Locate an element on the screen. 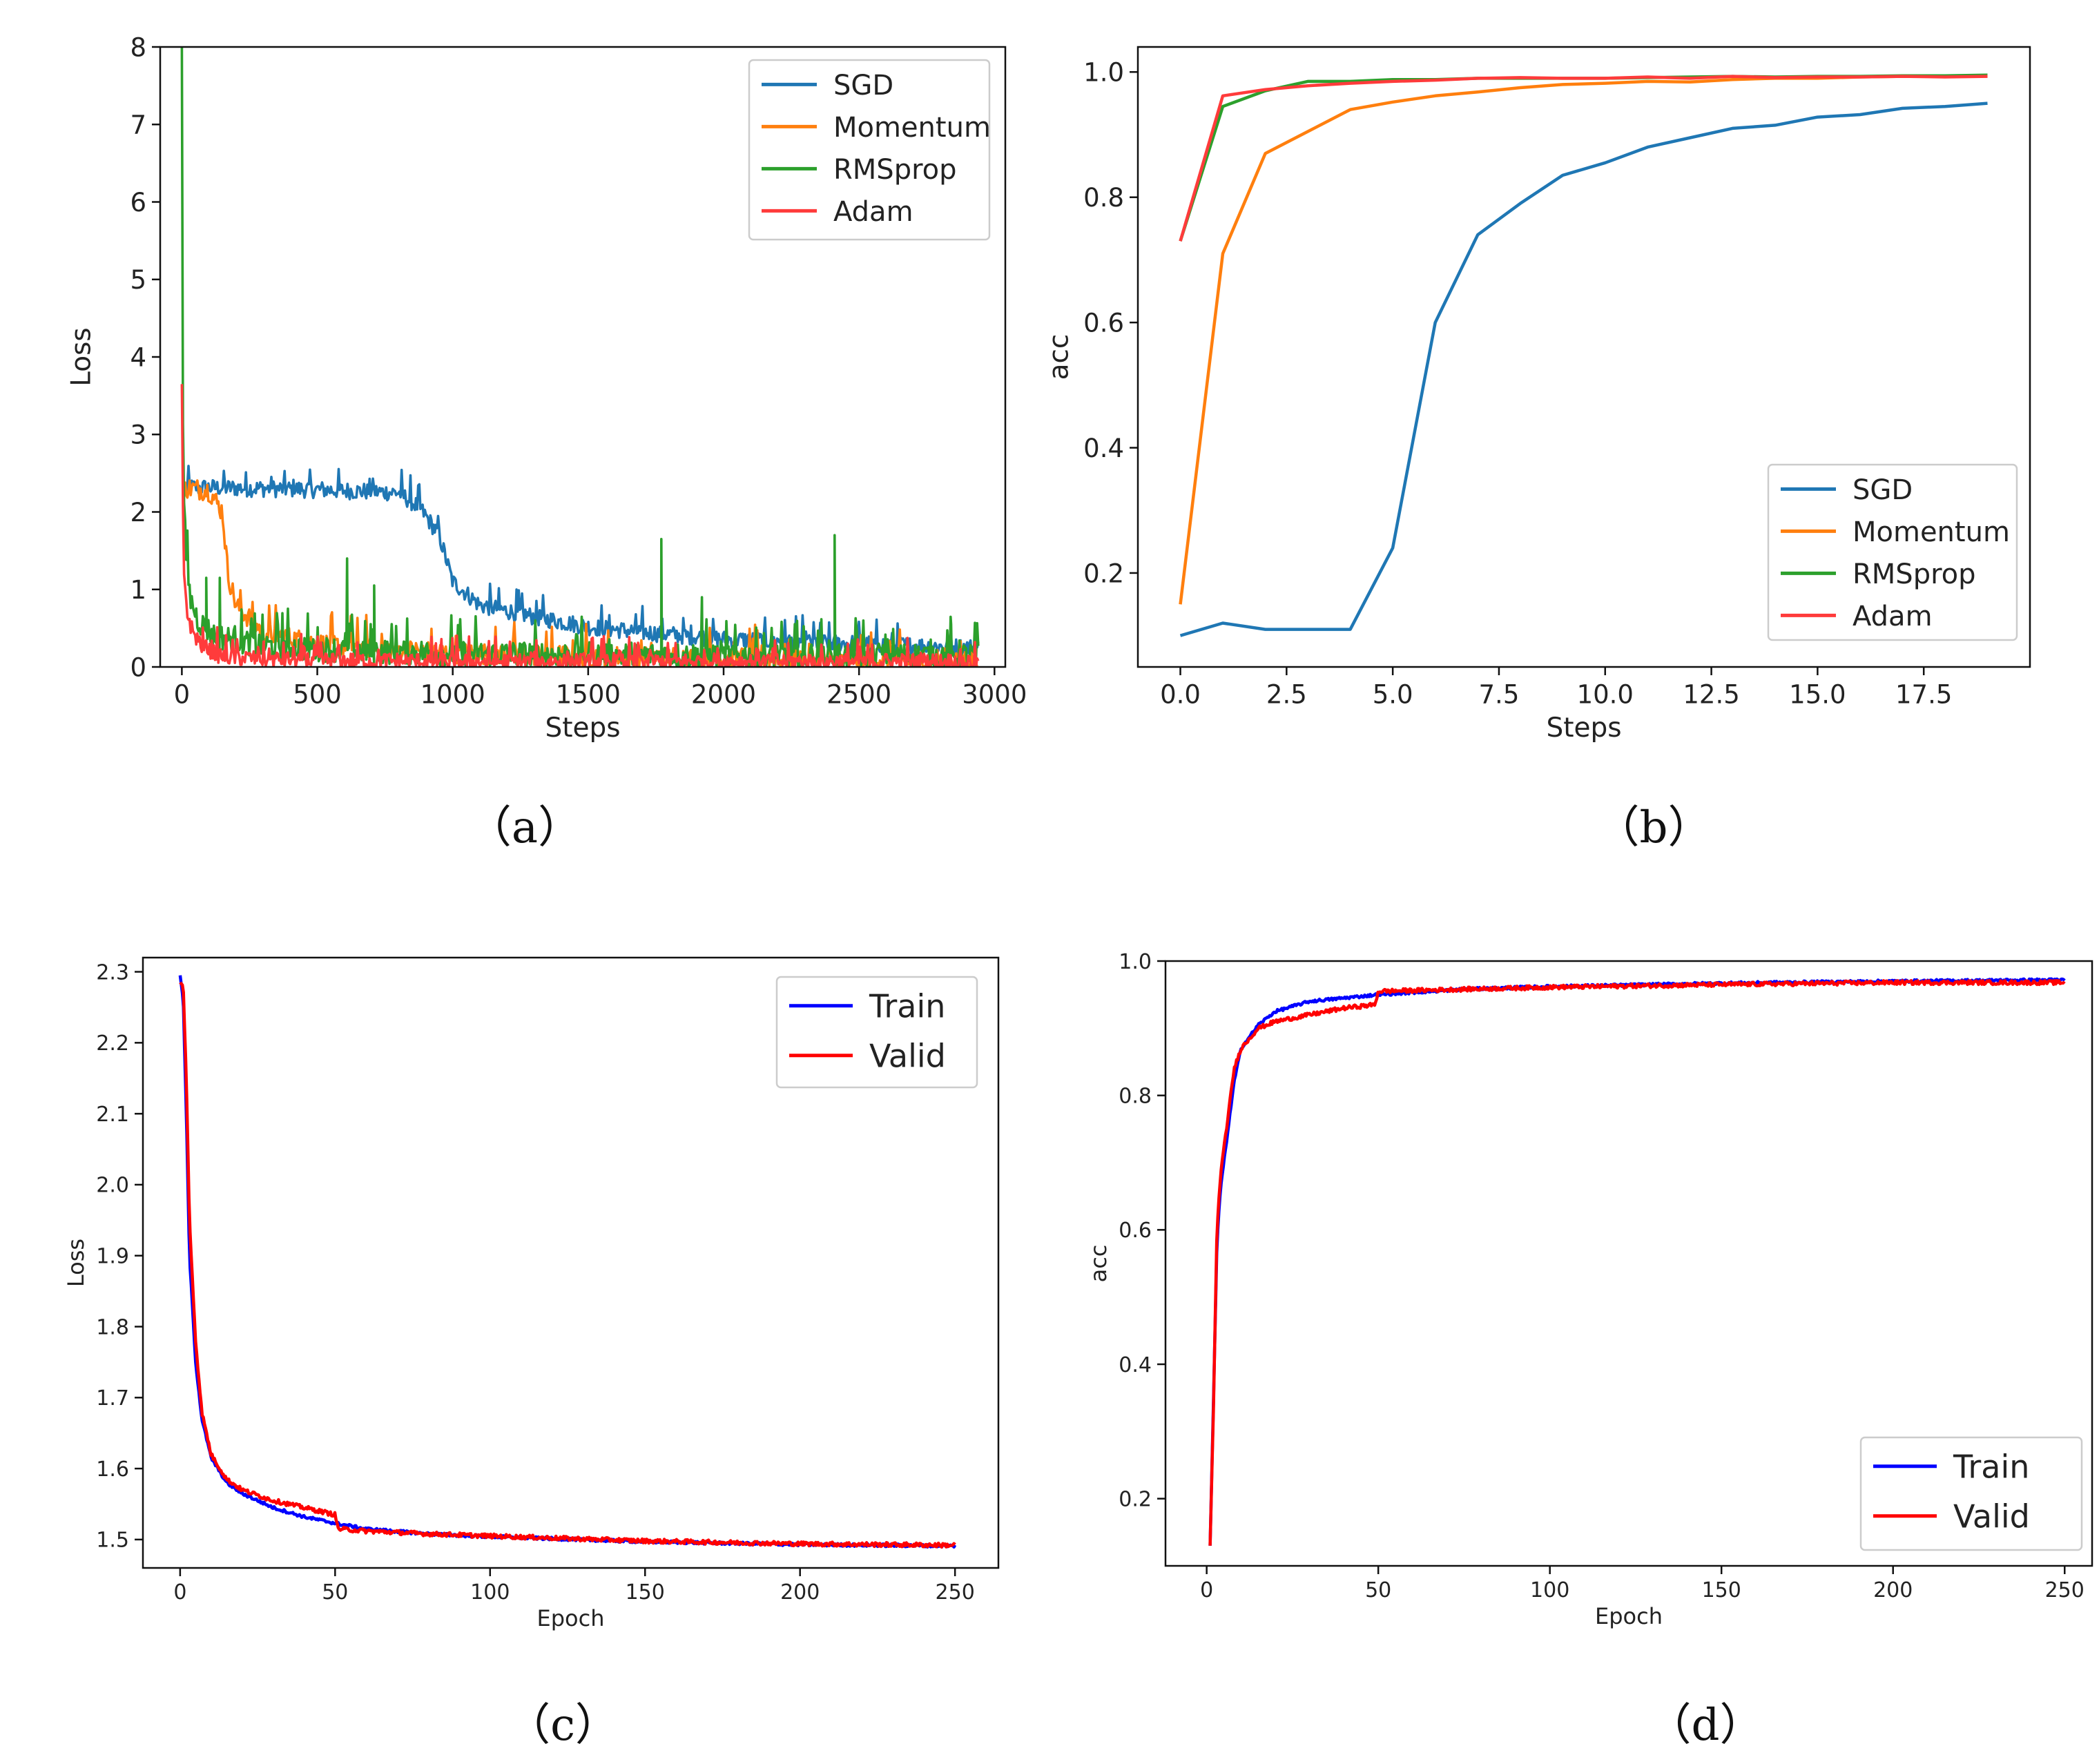 This screenshot has height=1764, width=2099. x-tick-label: 500 is located at coordinates (317, 695).